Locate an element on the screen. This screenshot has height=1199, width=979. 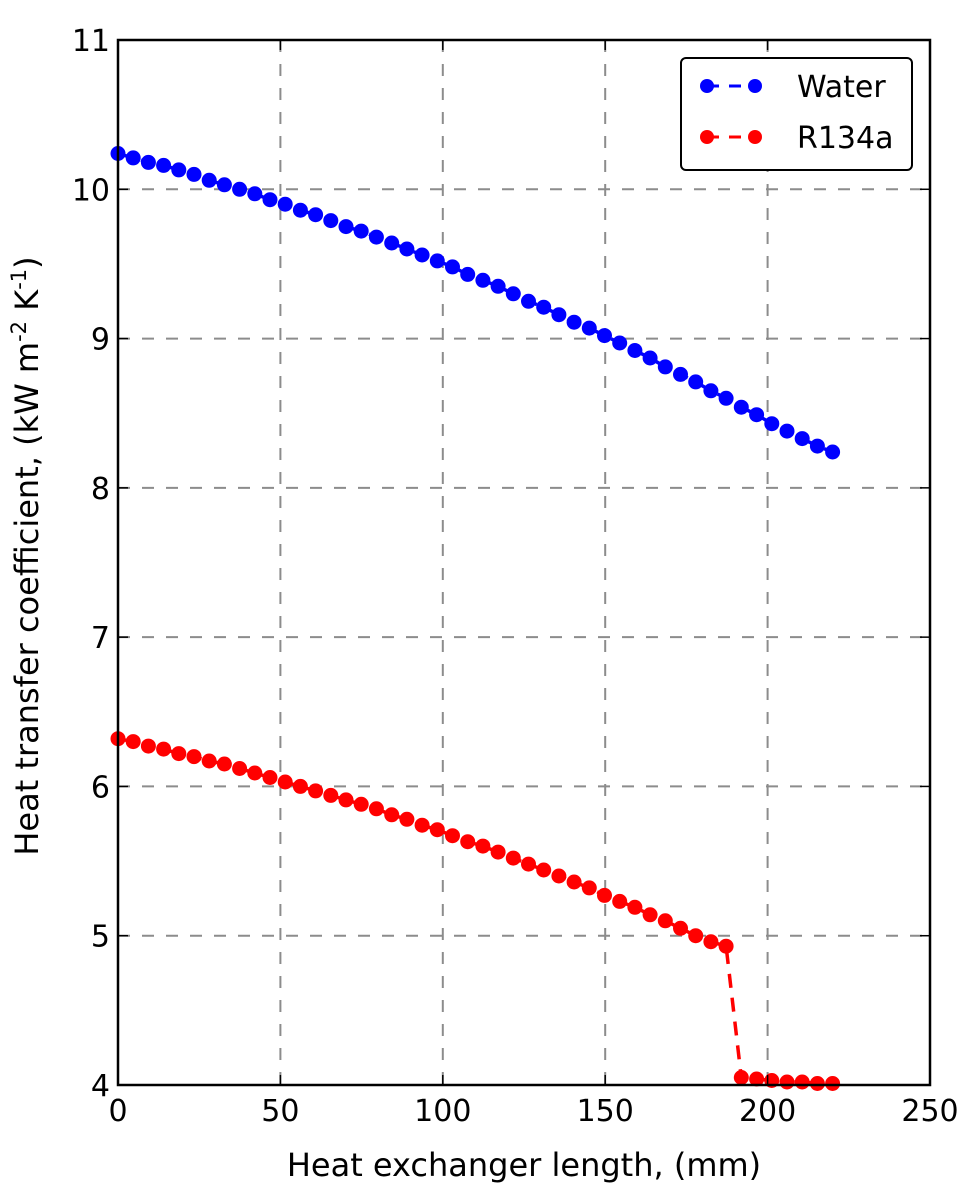
x-tick-label: 250 is located at coordinates (929, 1111).